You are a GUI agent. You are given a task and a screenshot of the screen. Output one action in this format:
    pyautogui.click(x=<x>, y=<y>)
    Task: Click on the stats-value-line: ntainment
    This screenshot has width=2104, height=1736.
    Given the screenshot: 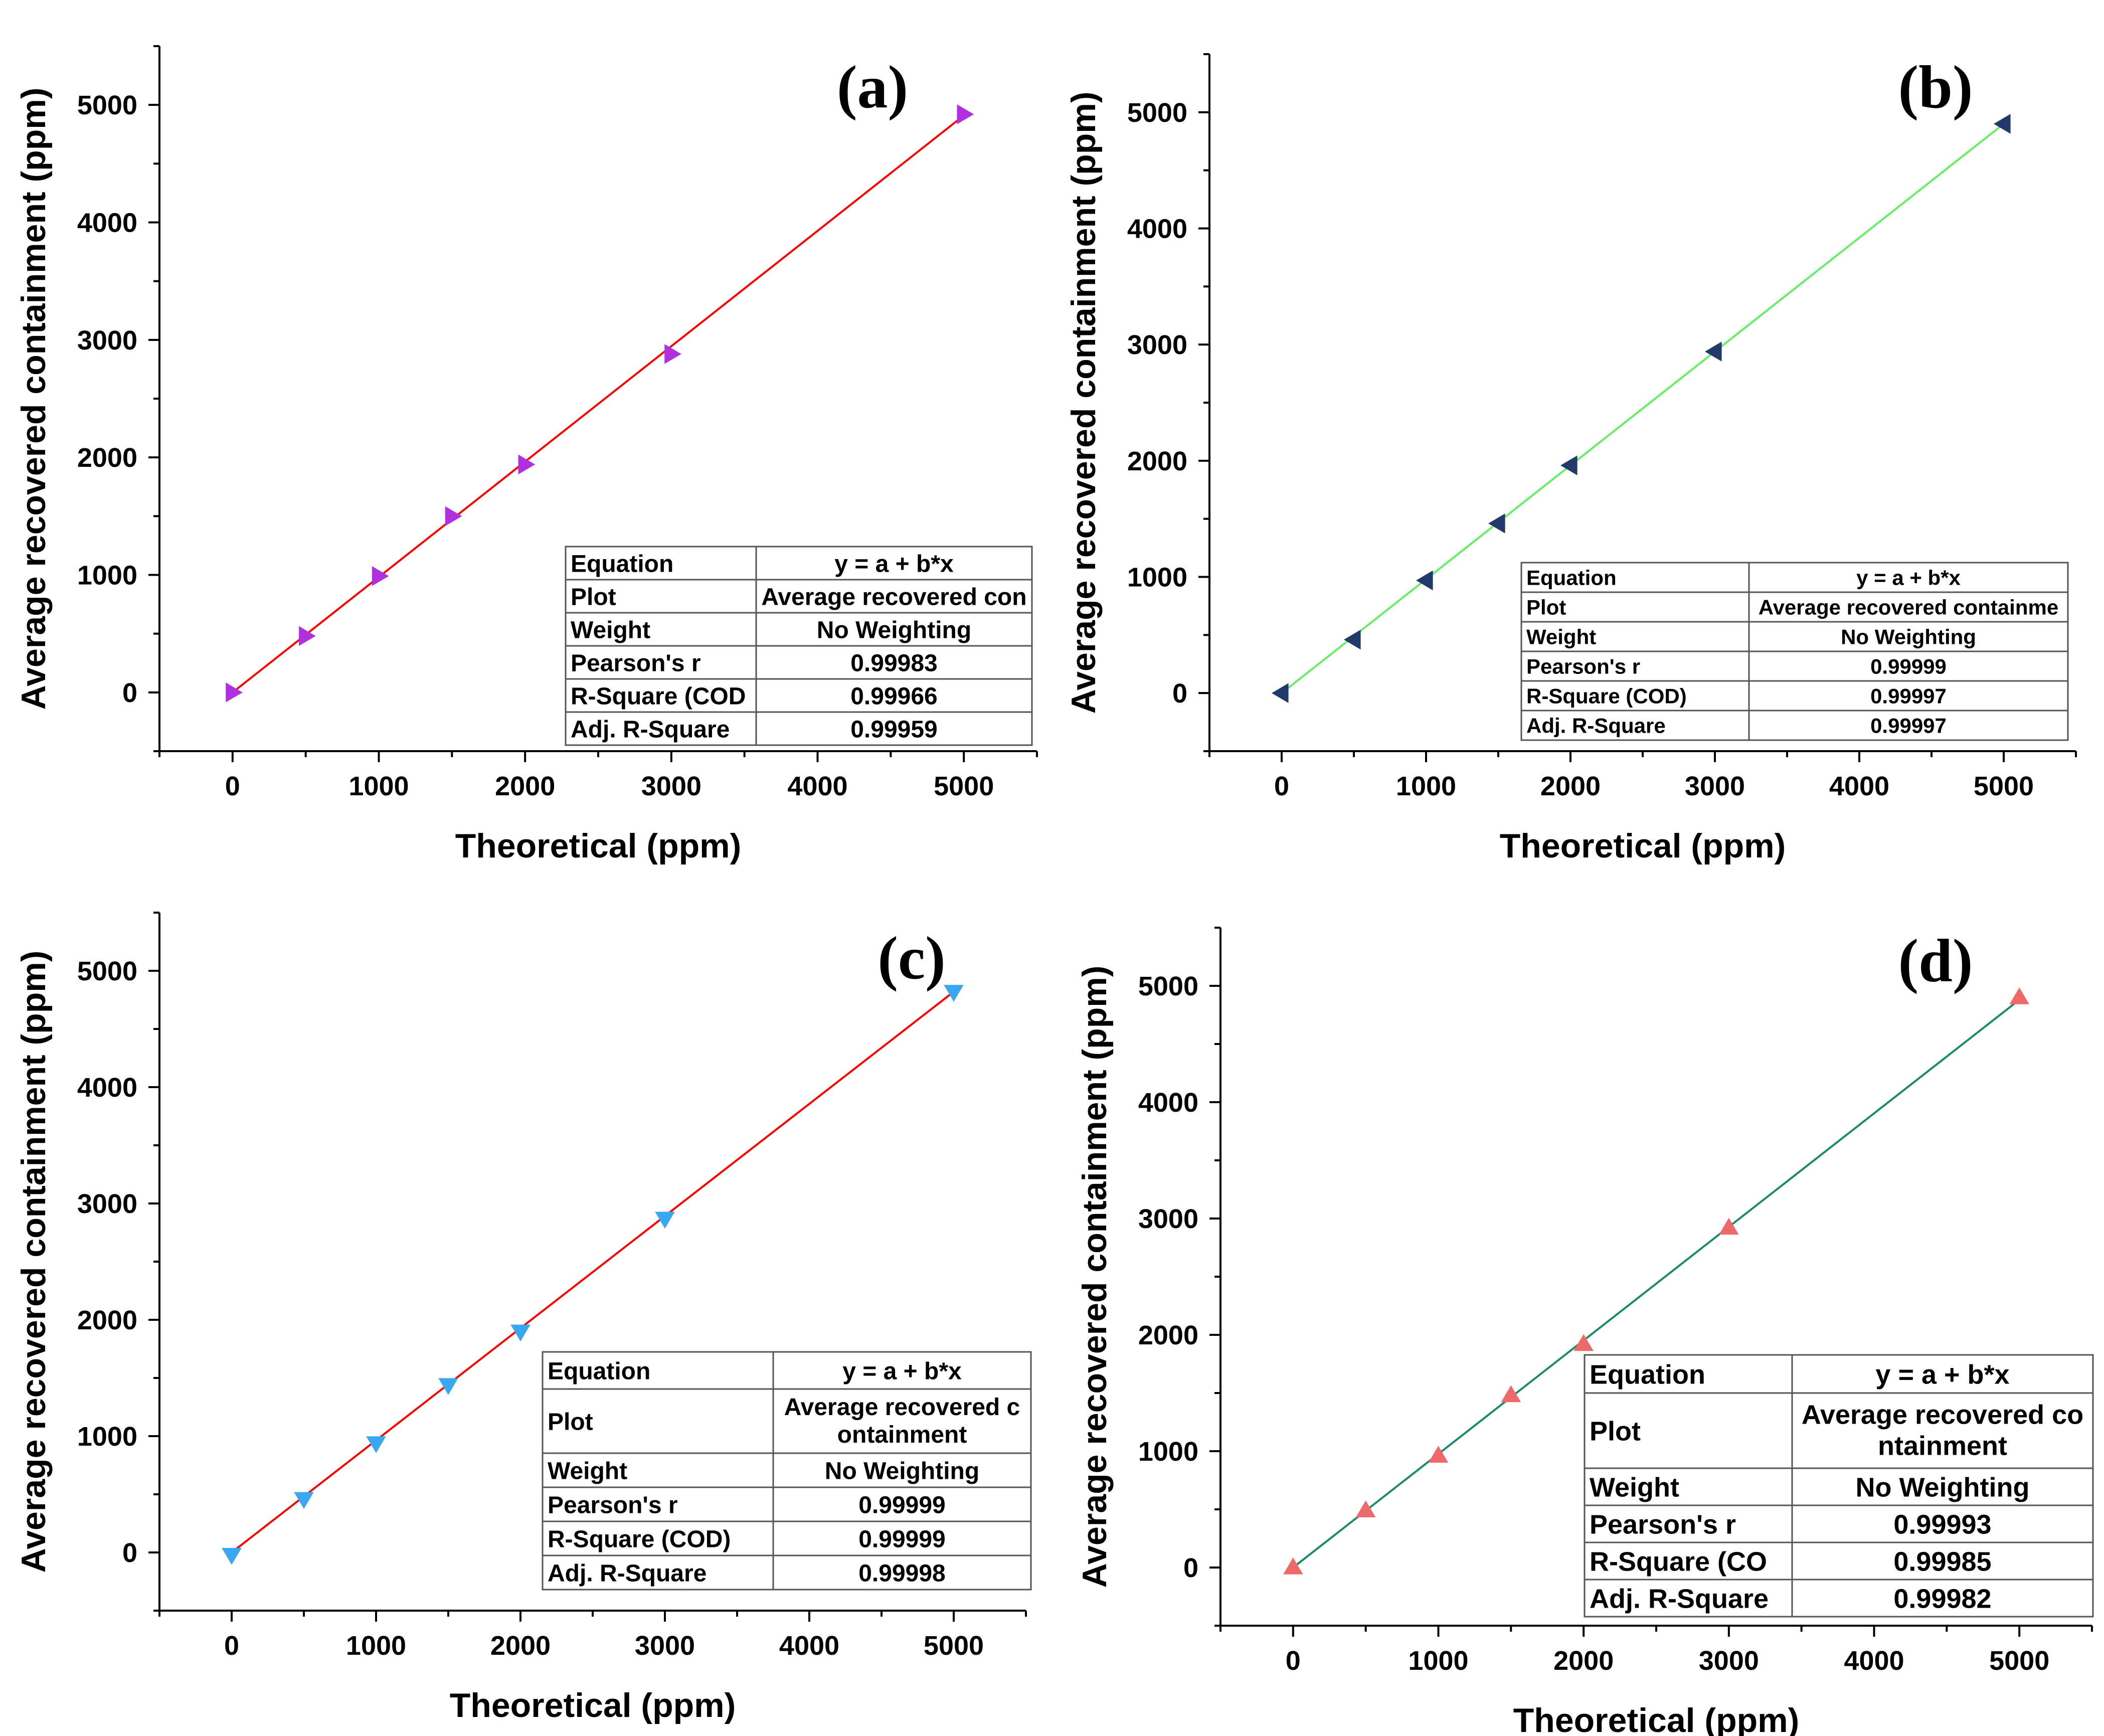 What is the action you would take?
    pyautogui.click(x=1942, y=1446)
    